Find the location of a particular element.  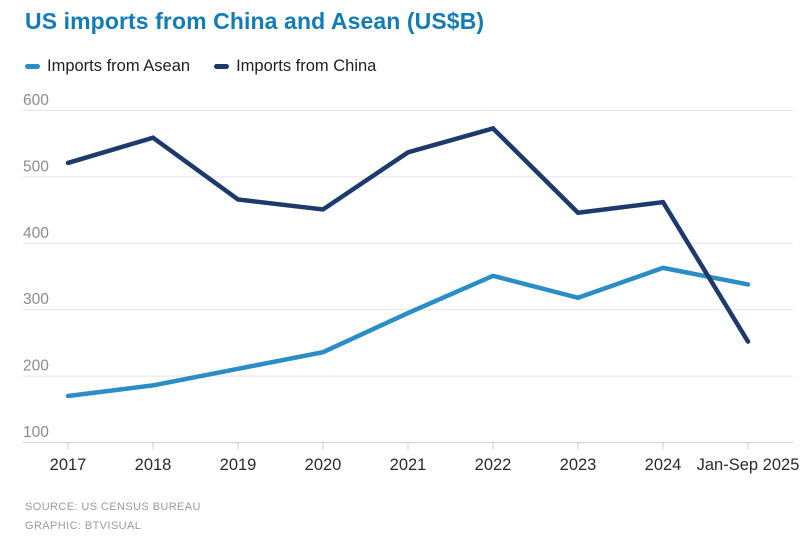

x-axis-label-2023: 2023 is located at coordinates (578, 465).